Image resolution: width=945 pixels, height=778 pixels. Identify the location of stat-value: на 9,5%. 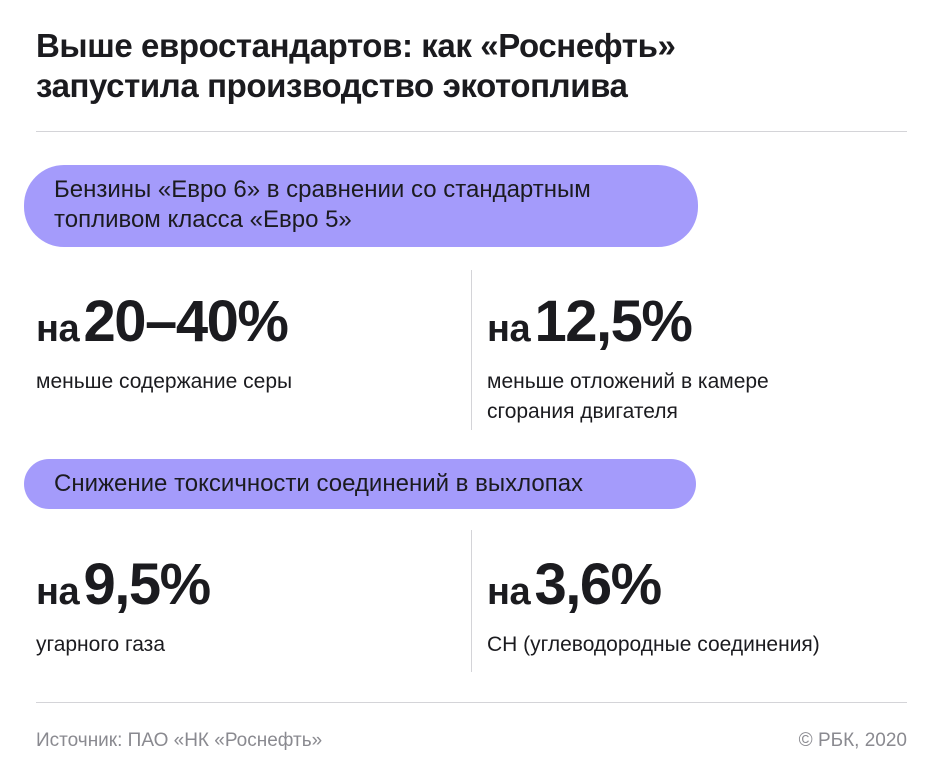
(123, 585).